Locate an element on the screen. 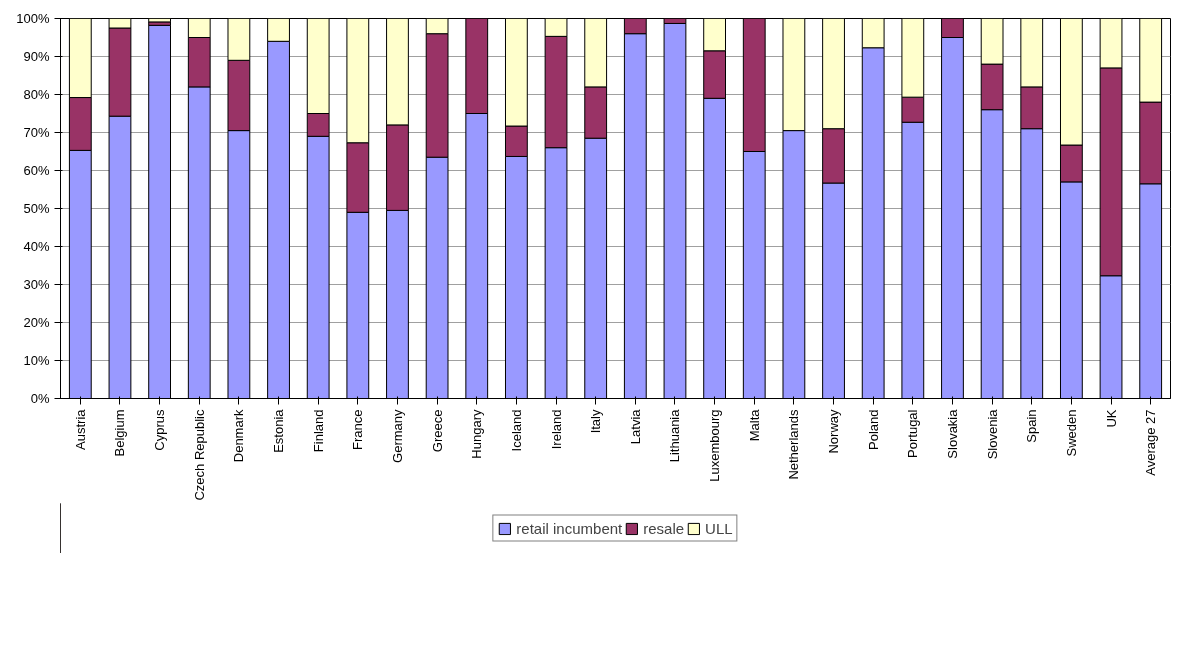 This screenshot has width=1194, height=646. x-tick-label: Hungary is located at coordinates (477, 434).